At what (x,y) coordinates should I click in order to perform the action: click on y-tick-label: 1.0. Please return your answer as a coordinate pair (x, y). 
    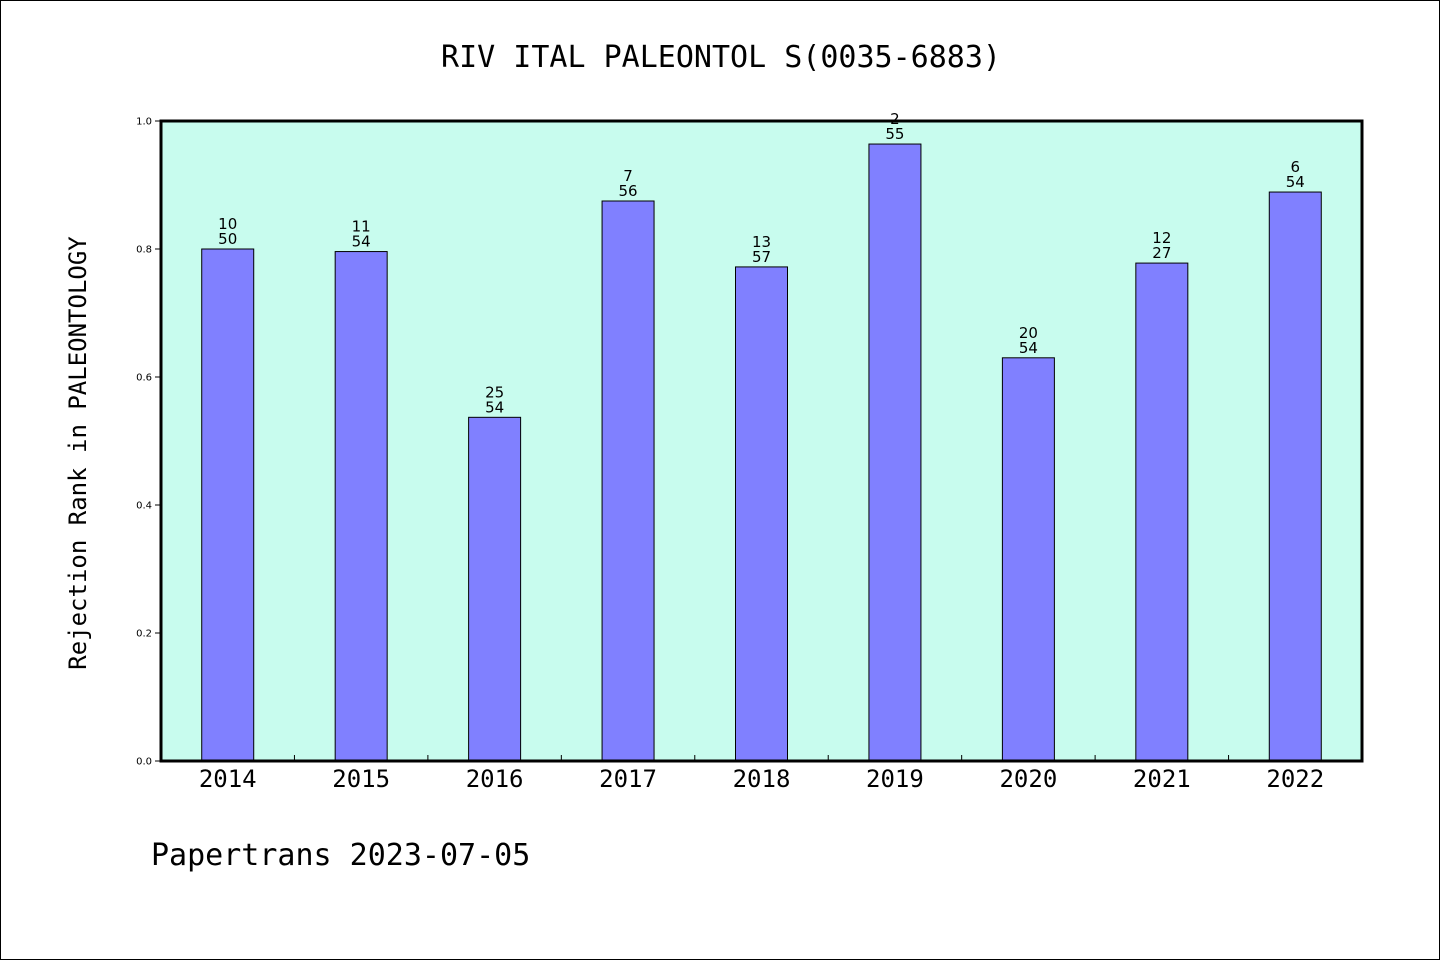
    Looking at the image, I should click on (144, 122).